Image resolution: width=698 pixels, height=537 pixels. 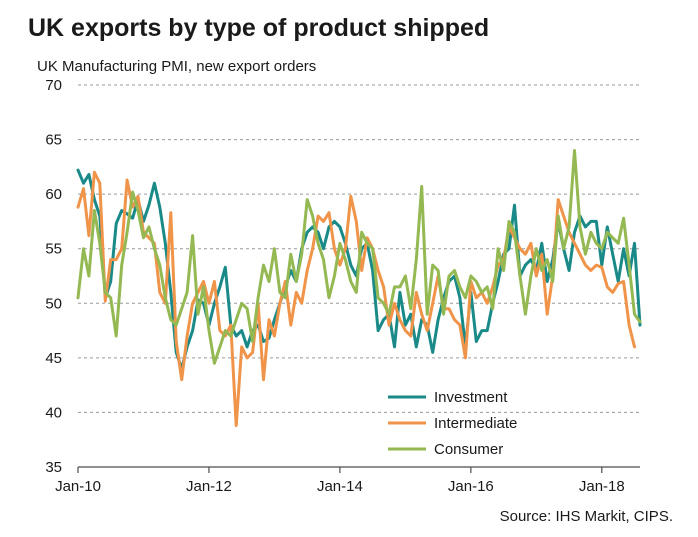 I want to click on y-tick-label-65: 65, so click(x=53, y=140).